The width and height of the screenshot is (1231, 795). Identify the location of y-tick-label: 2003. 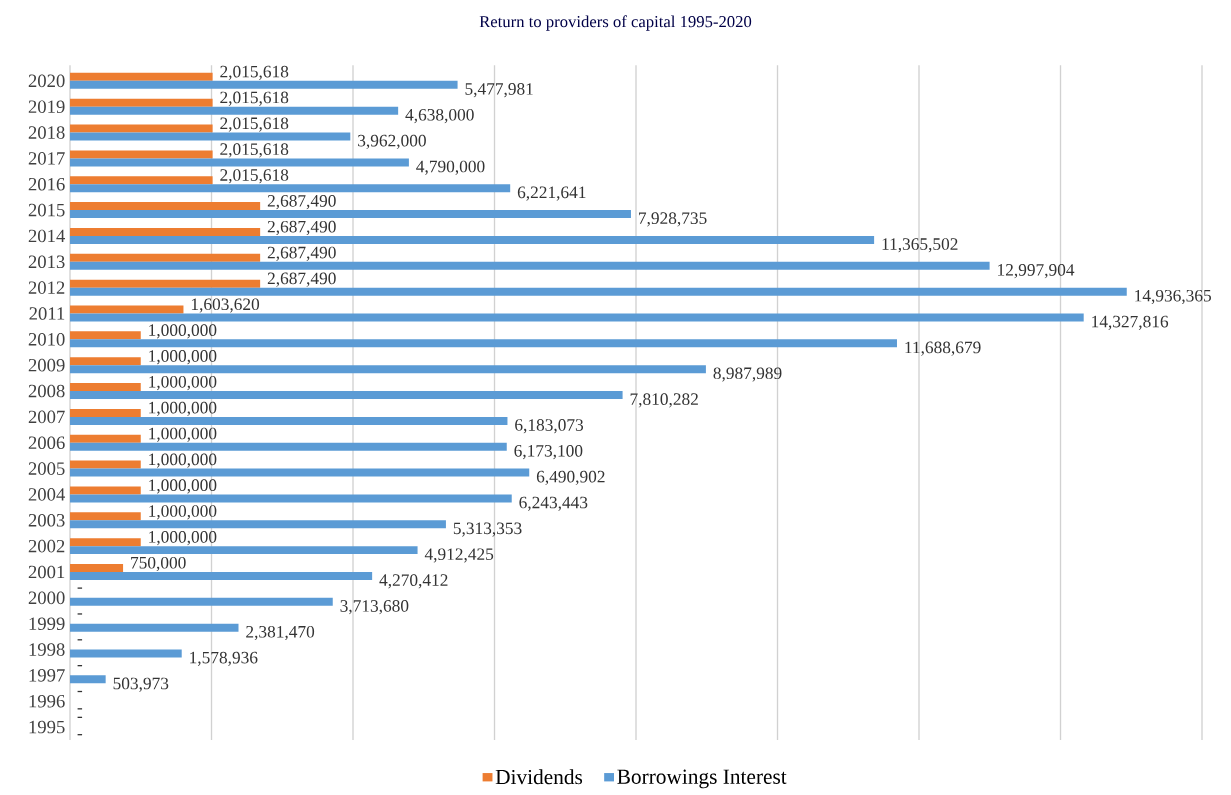
(46, 520).